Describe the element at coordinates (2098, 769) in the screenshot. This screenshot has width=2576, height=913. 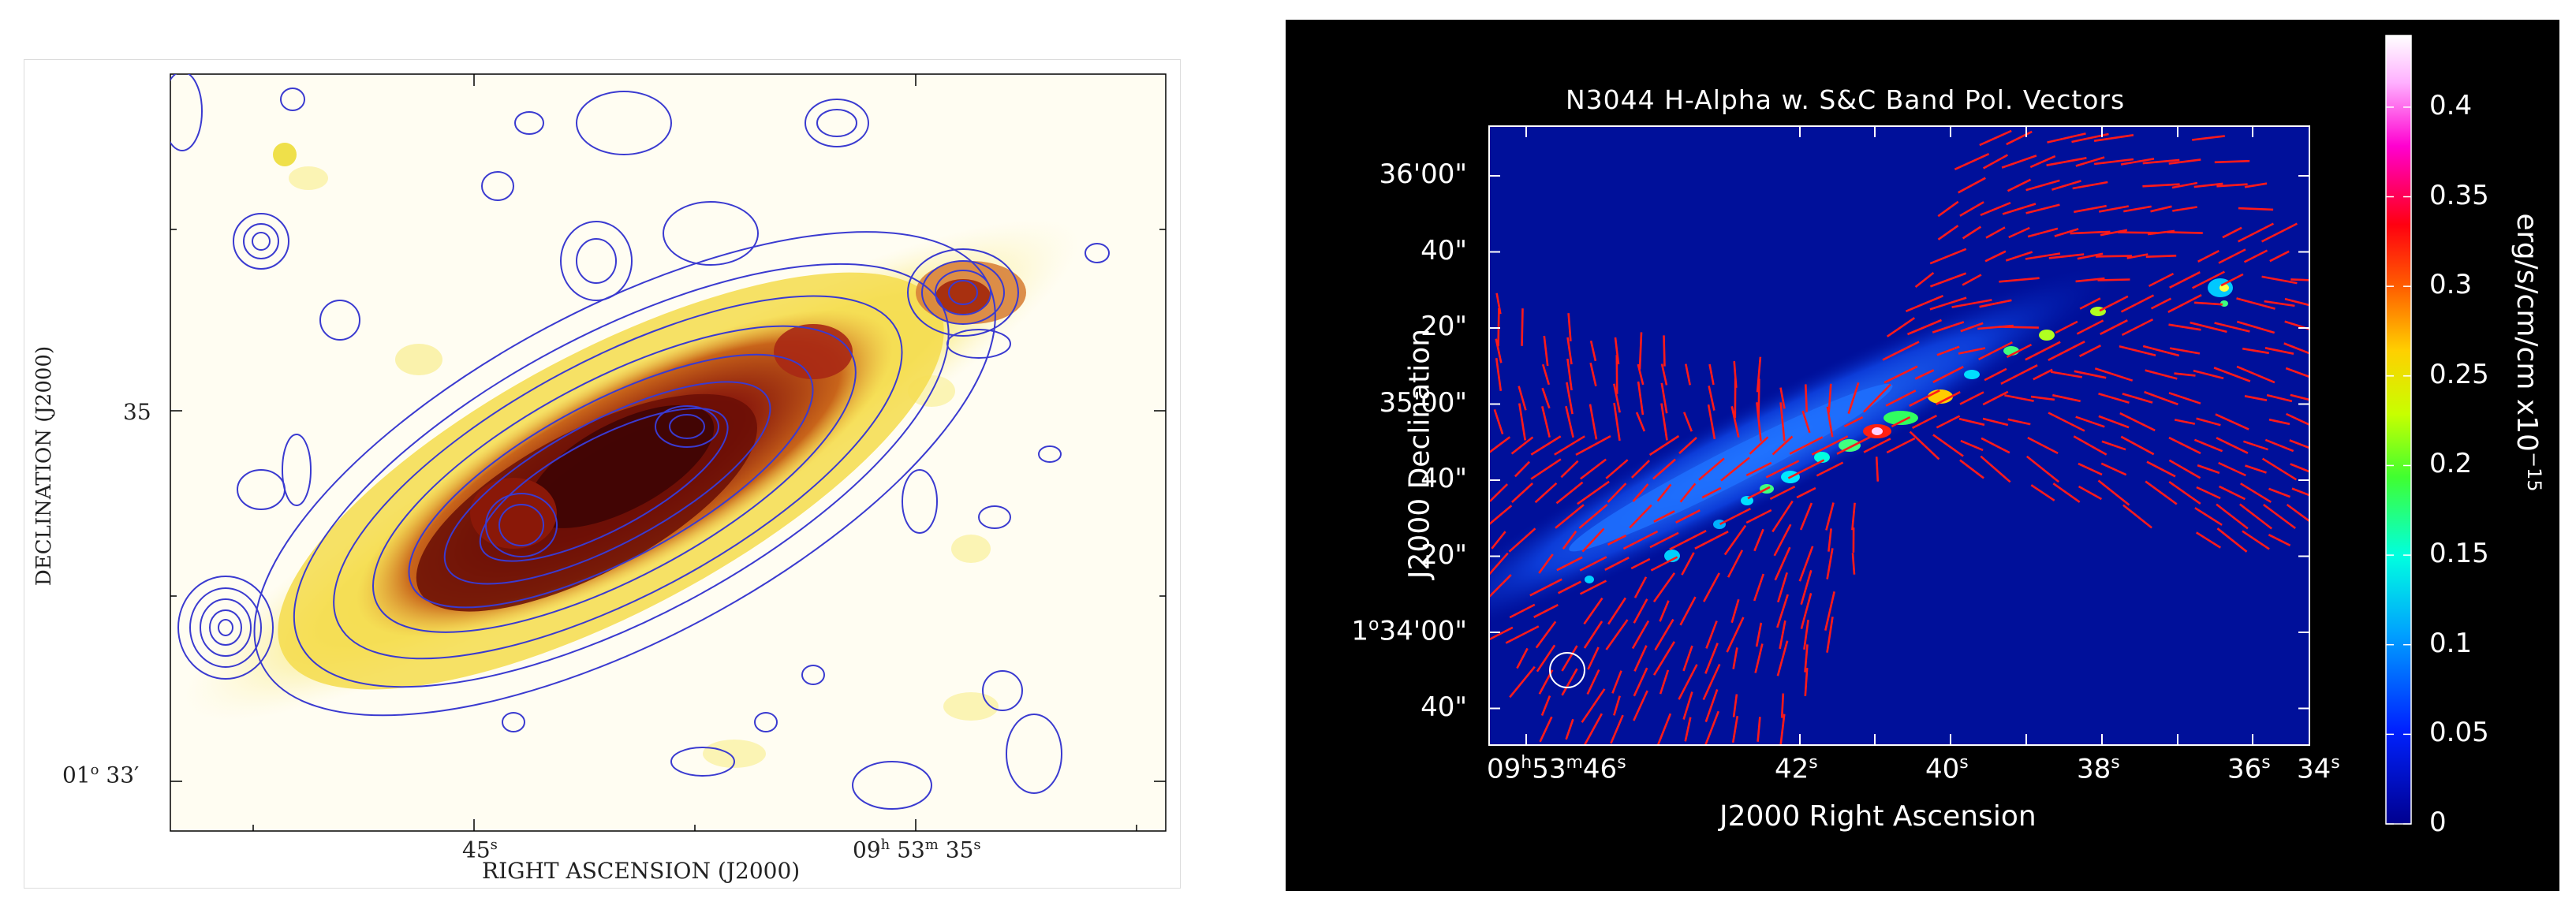
I see `right-x-tick-label: 38s` at that location.